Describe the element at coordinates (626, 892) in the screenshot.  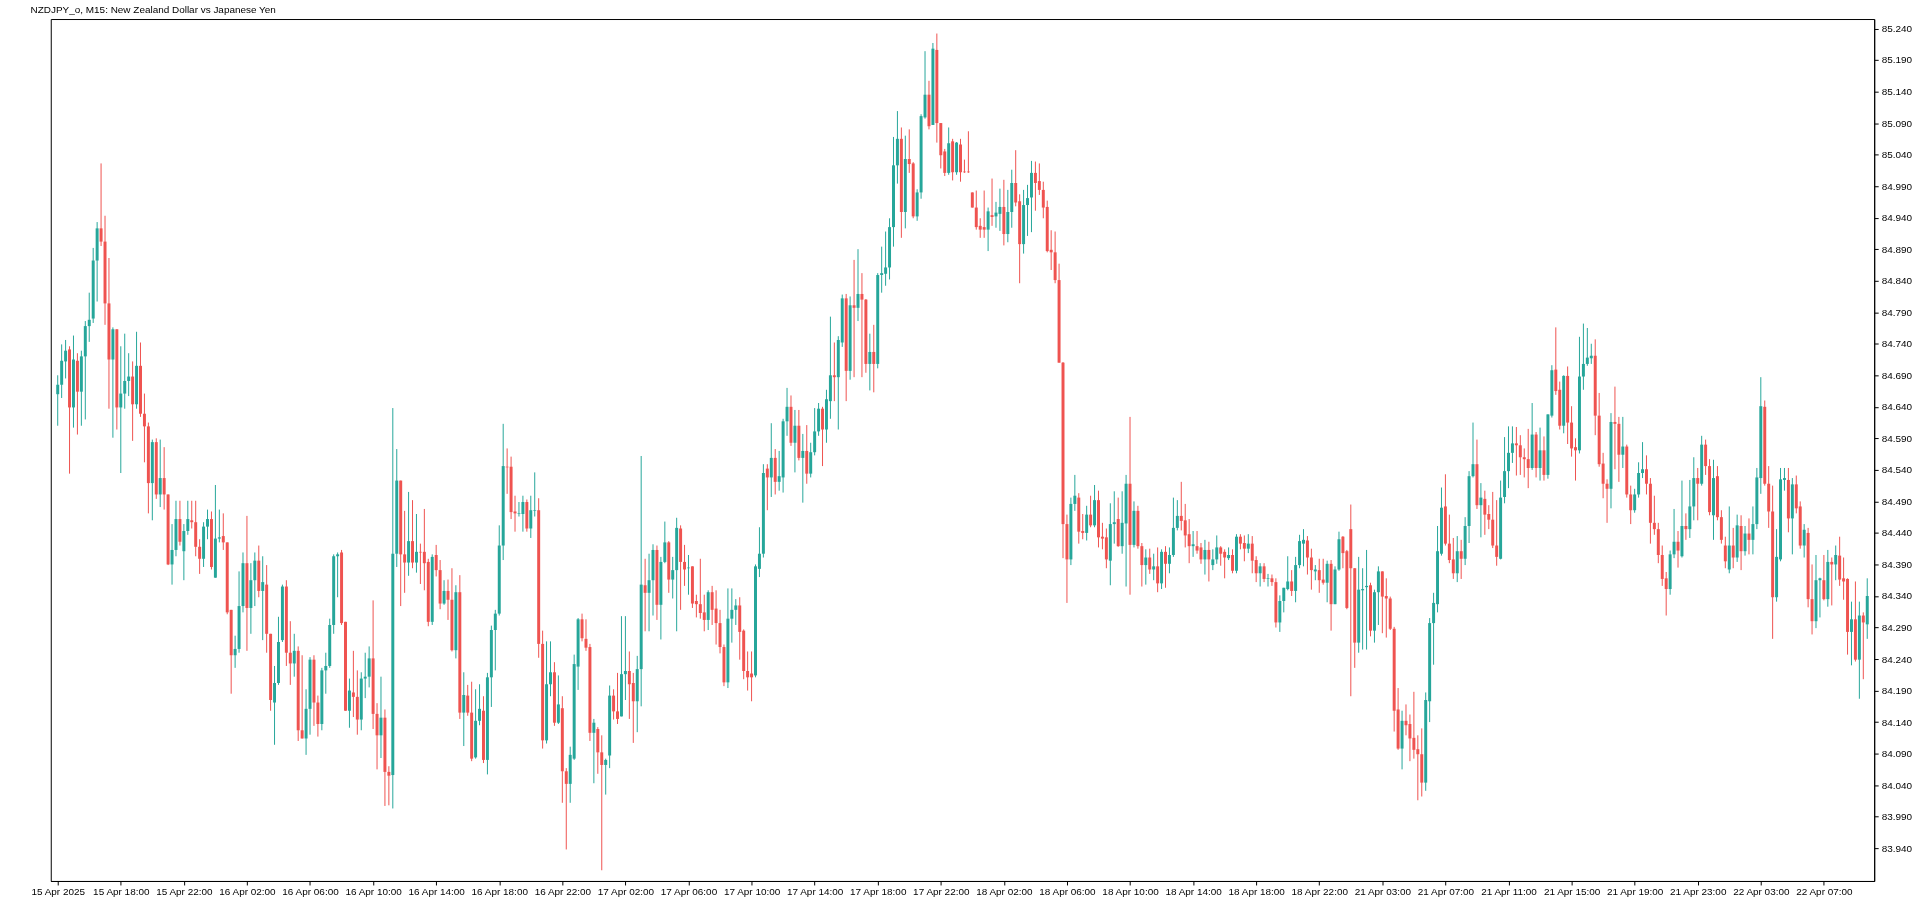
I see `x-tick-label: 17 Apr 02:00` at that location.